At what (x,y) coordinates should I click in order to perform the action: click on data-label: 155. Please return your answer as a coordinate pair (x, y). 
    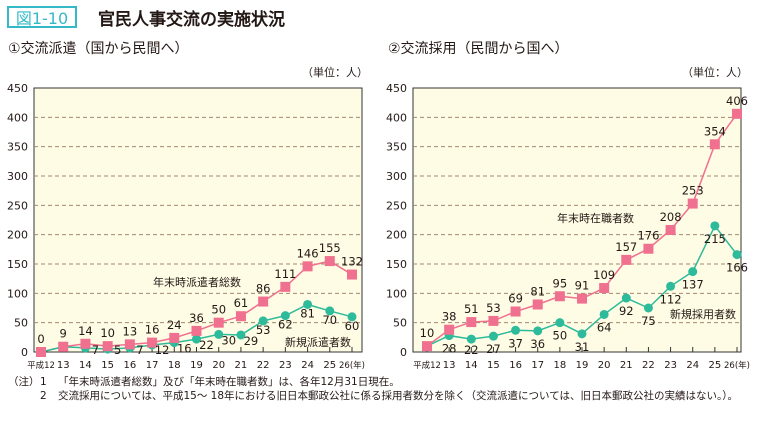
    Looking at the image, I should click on (330, 248).